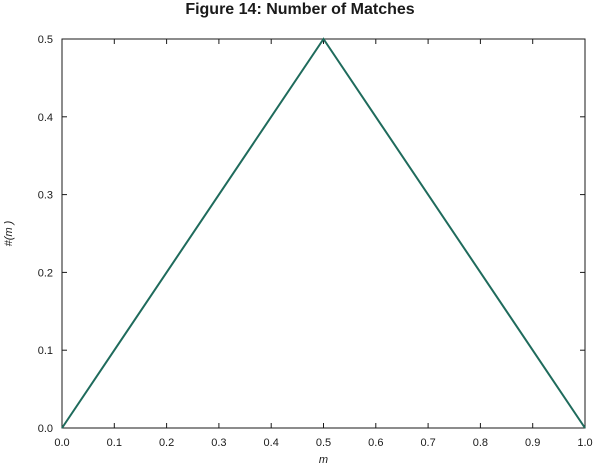  Describe the element at coordinates (61, 443) in the screenshot. I see `x-tick-label: 0.0` at that location.